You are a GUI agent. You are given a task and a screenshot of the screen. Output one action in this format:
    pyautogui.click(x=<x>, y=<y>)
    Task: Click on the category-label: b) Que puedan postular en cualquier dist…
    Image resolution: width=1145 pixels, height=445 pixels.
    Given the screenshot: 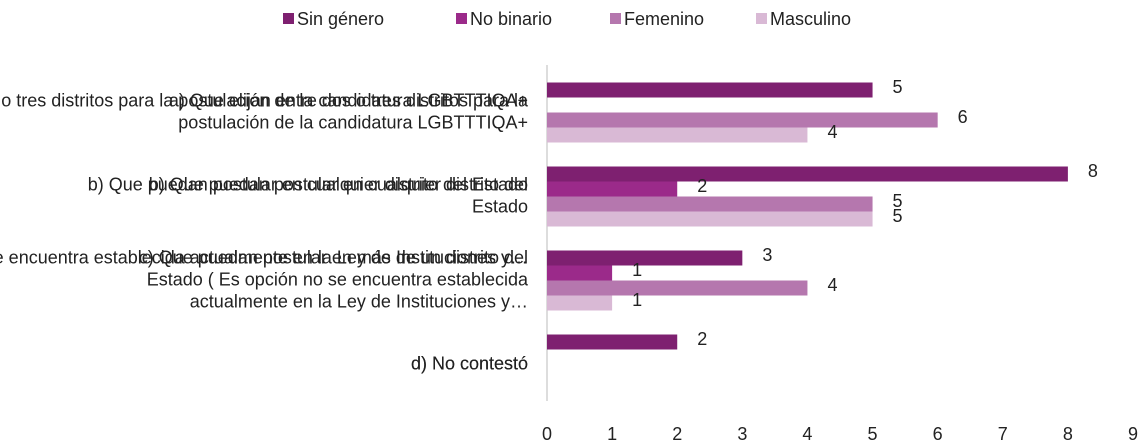 What is the action you would take?
    pyautogui.click(x=308, y=195)
    